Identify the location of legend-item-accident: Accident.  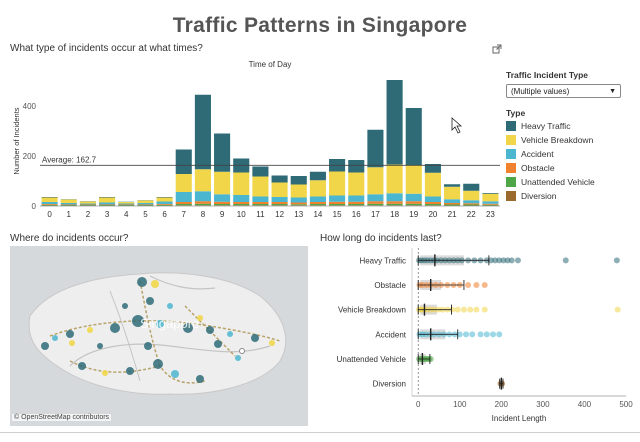
(568, 154).